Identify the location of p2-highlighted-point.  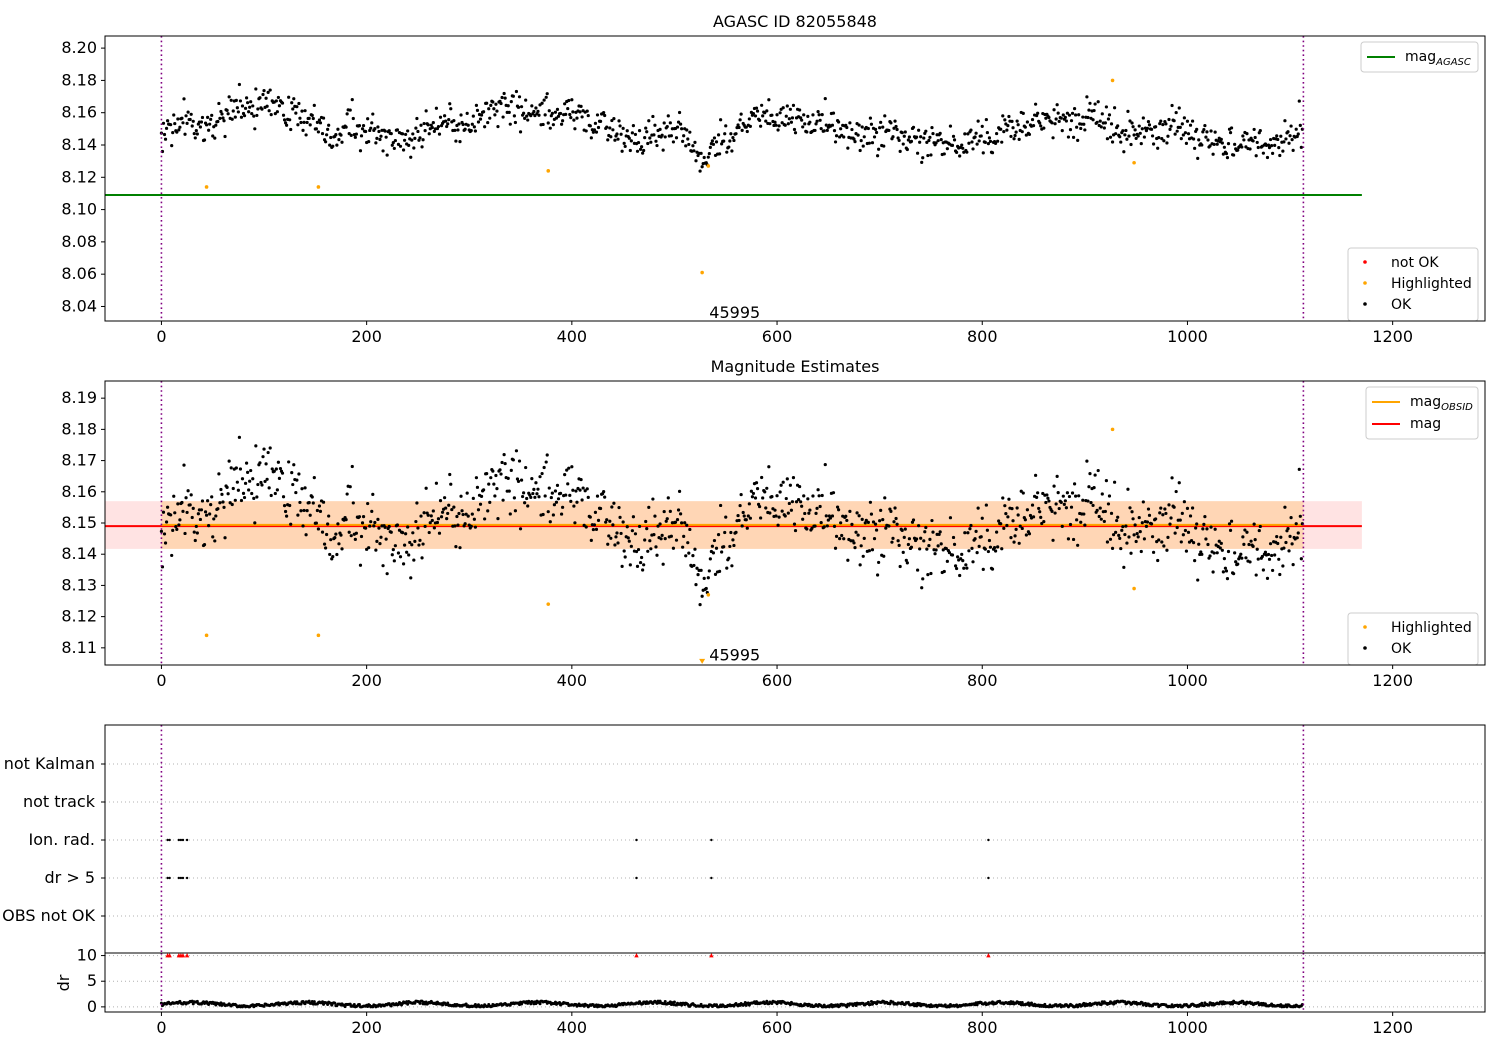
(206, 635).